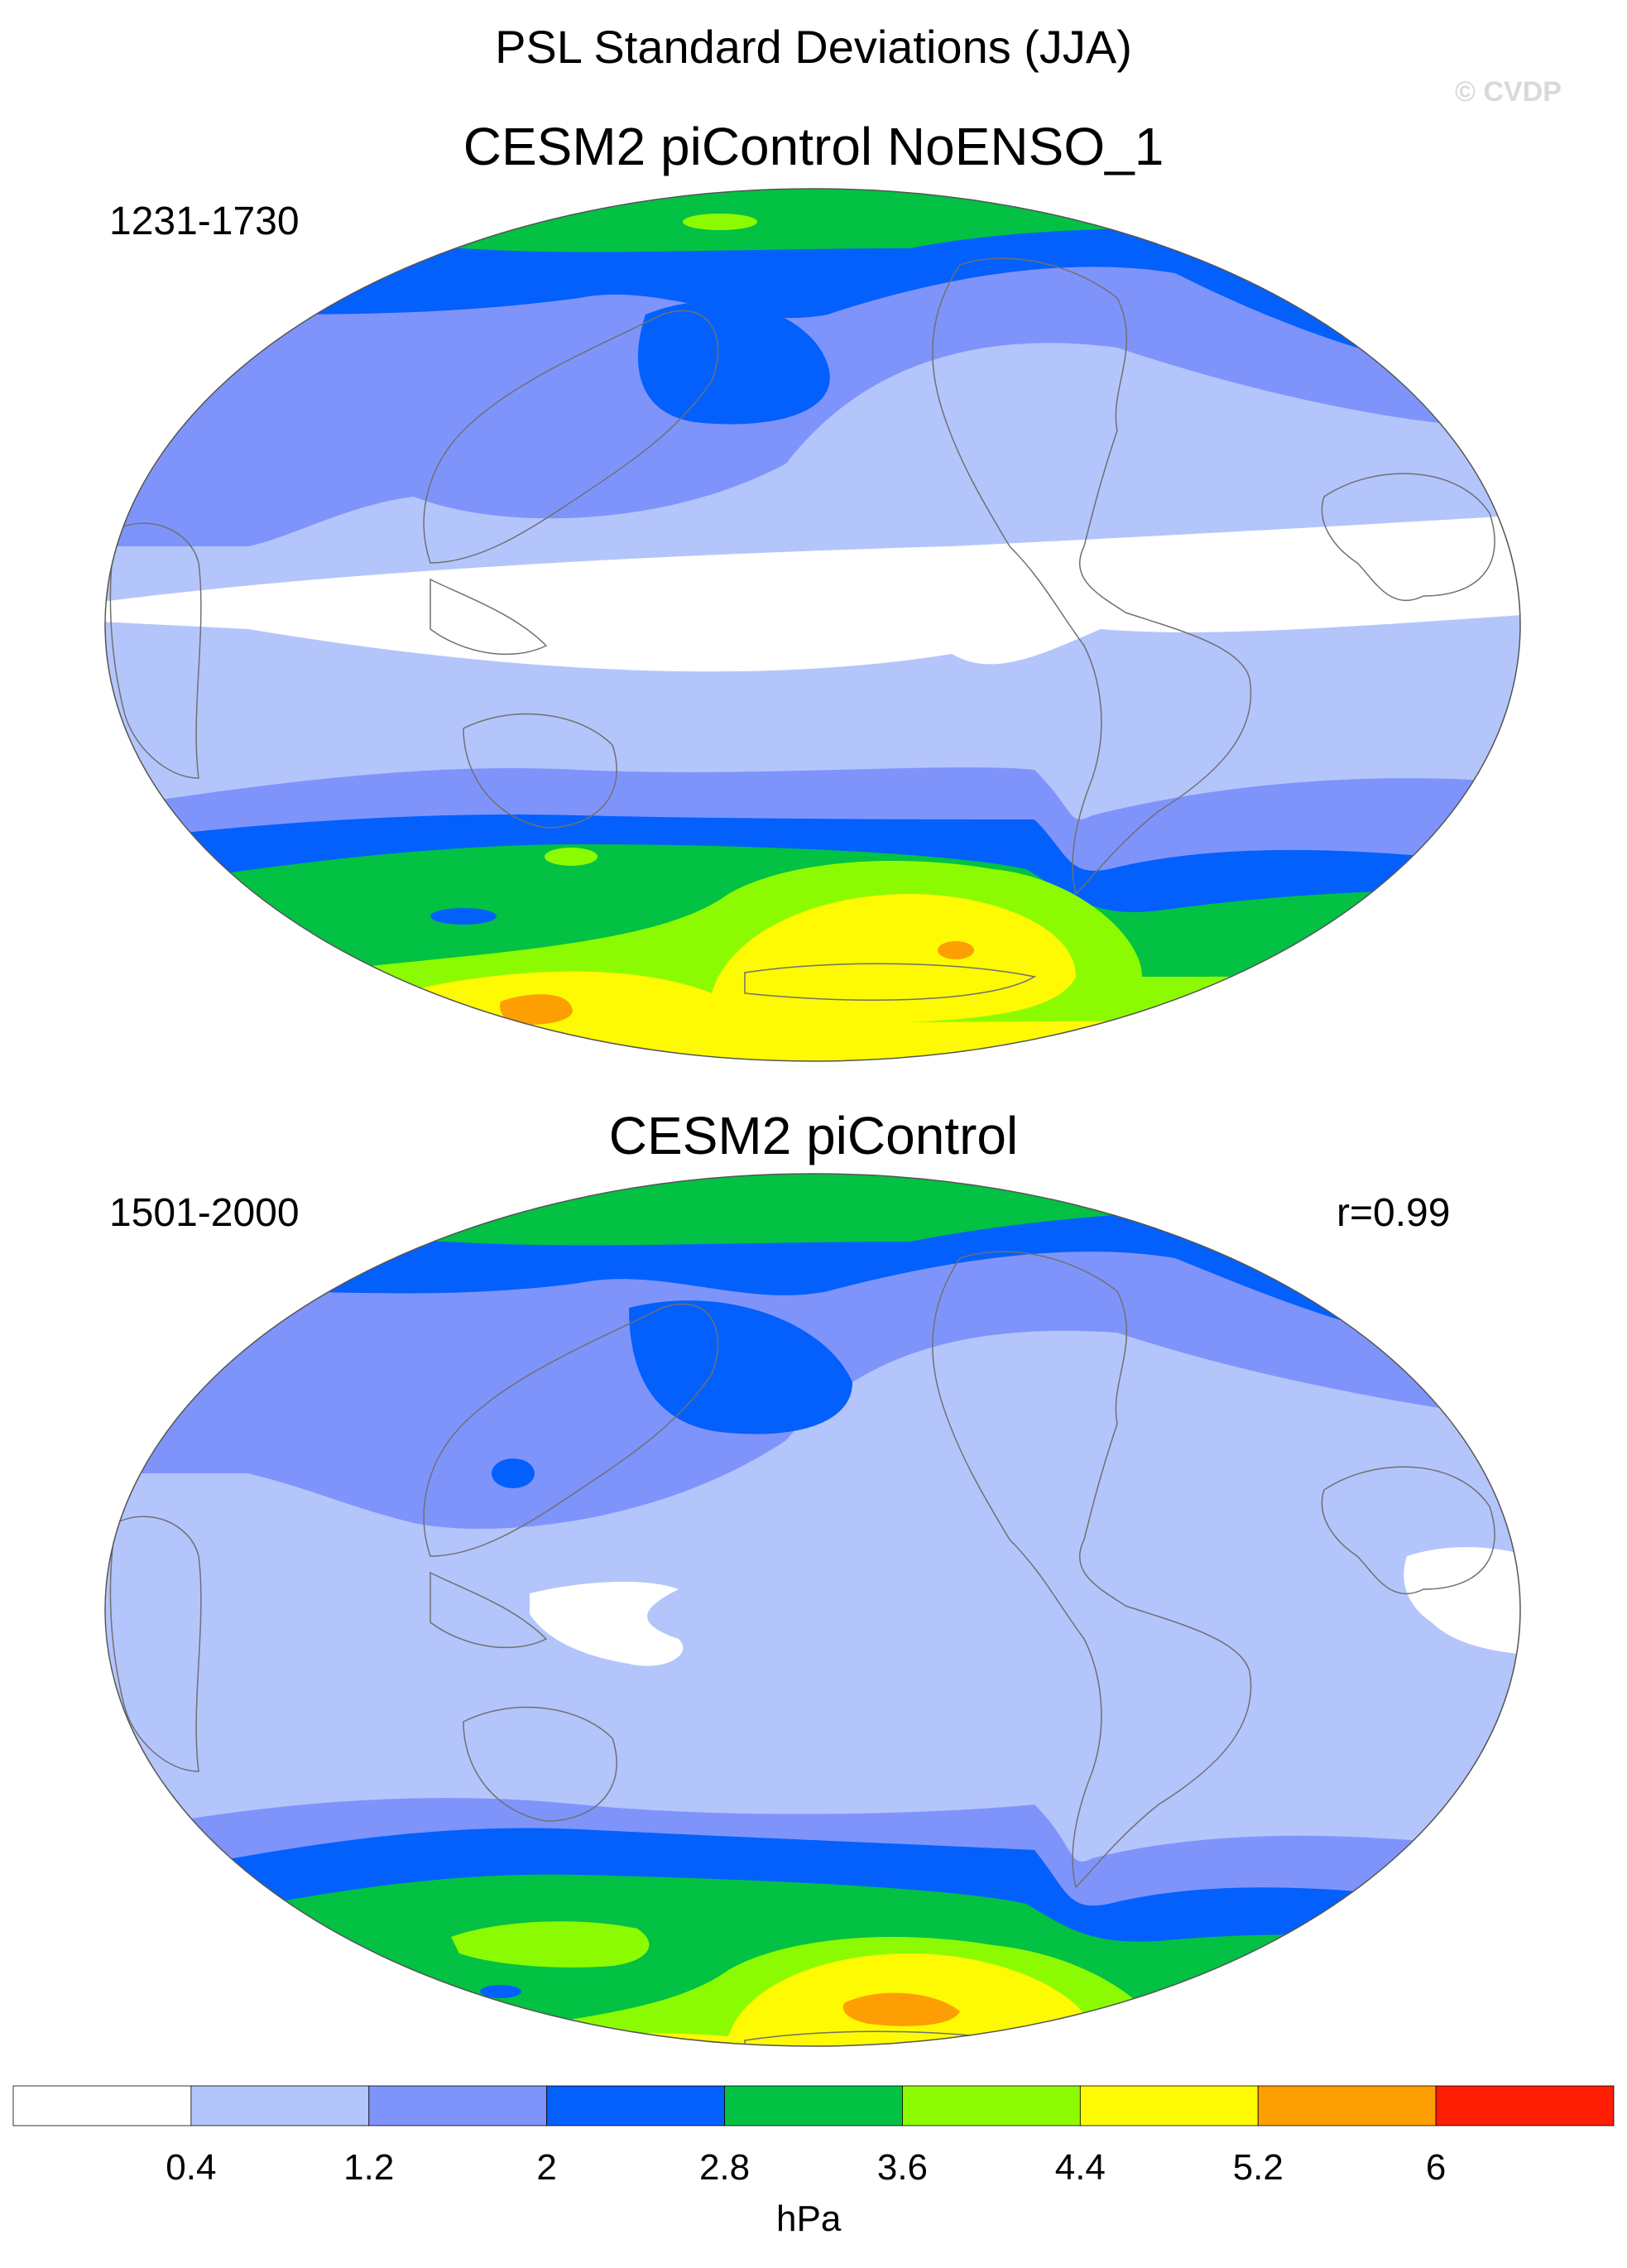 The width and height of the screenshot is (1627, 2268). I want to click on panel-1-years: 1231-1730, so click(204, 221).